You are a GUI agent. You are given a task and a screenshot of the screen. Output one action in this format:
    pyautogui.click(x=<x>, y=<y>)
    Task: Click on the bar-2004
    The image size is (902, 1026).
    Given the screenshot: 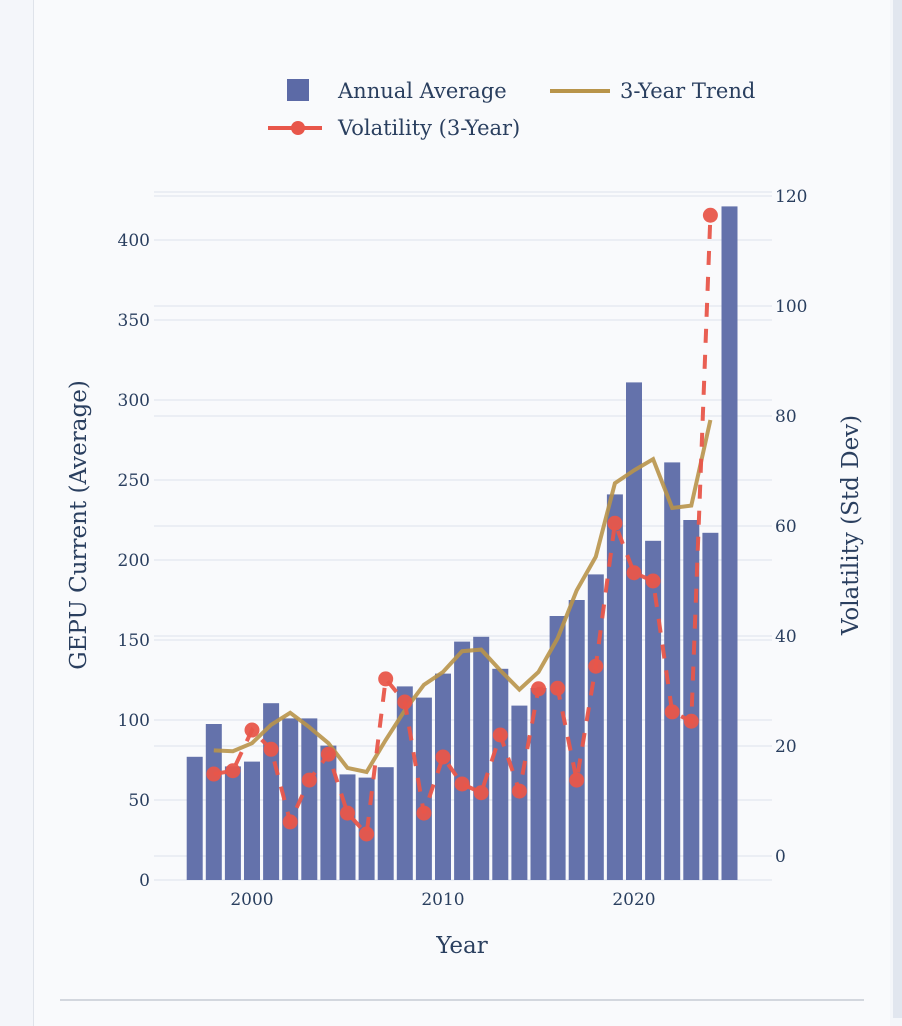 What is the action you would take?
    pyautogui.click(x=328, y=812)
    